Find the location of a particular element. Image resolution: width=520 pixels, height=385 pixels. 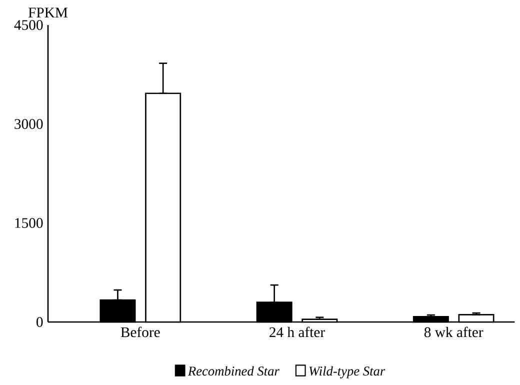

x-tick-label: Before is located at coordinates (140, 332).